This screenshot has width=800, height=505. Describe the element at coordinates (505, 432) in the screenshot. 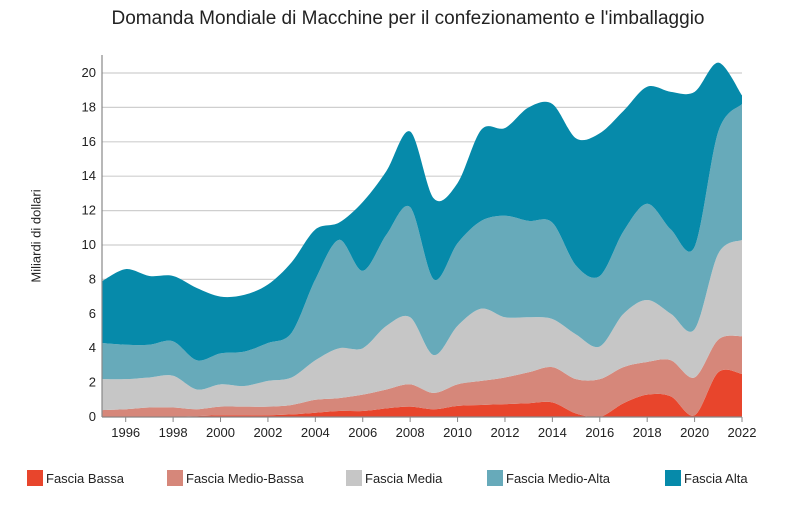

I see `x-tick-label: 2012` at that location.